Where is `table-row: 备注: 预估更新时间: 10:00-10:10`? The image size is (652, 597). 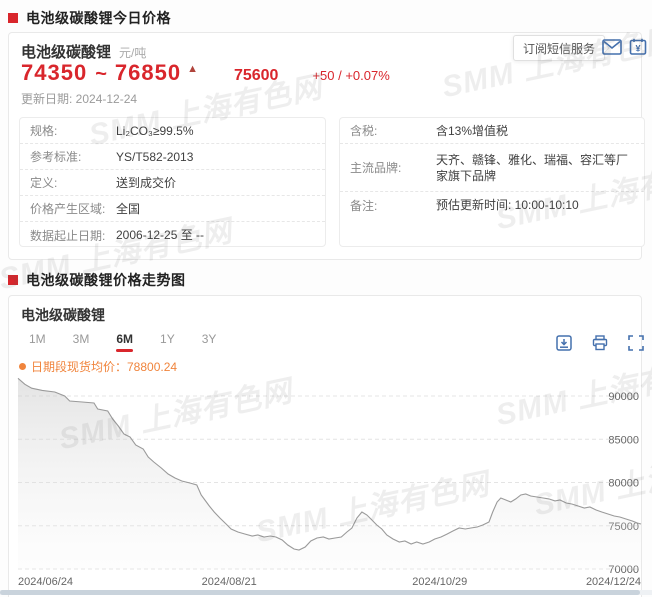
table-row: 备注: 预估更新时间: 10:00-10:10 is located at coordinates (492, 205).